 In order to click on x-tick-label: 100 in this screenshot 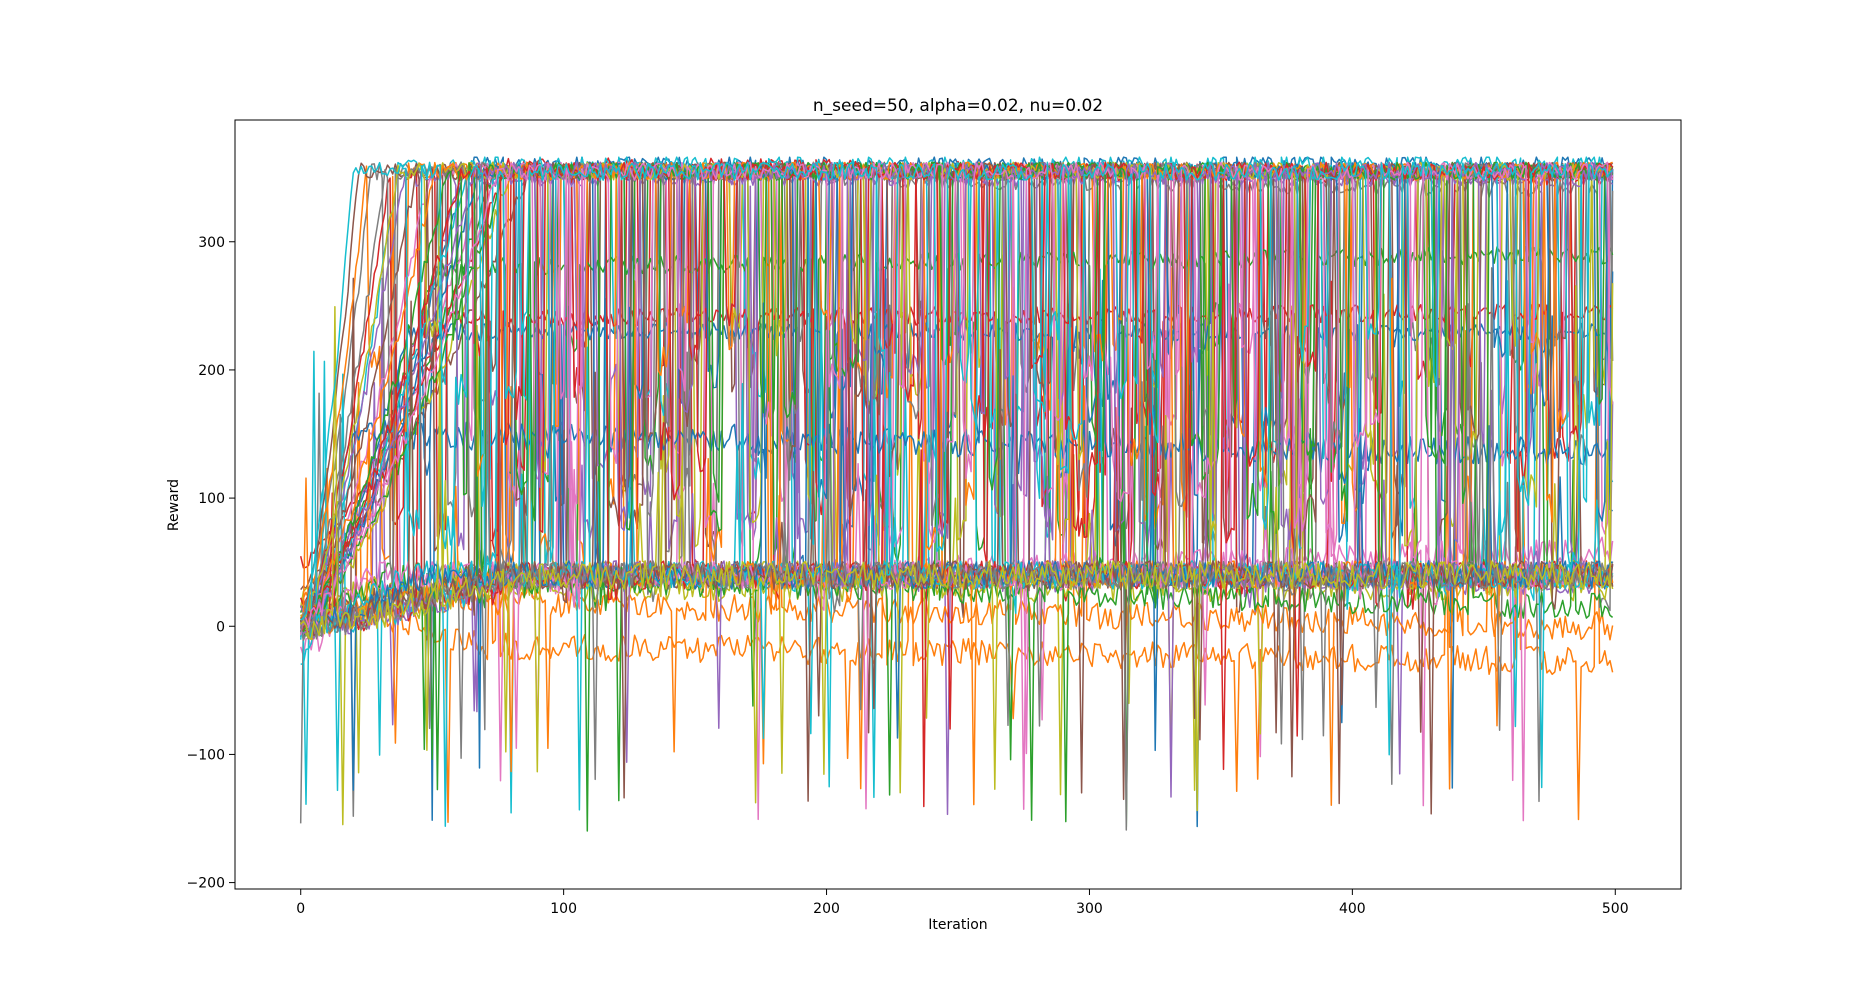, I will do `click(563, 909)`.